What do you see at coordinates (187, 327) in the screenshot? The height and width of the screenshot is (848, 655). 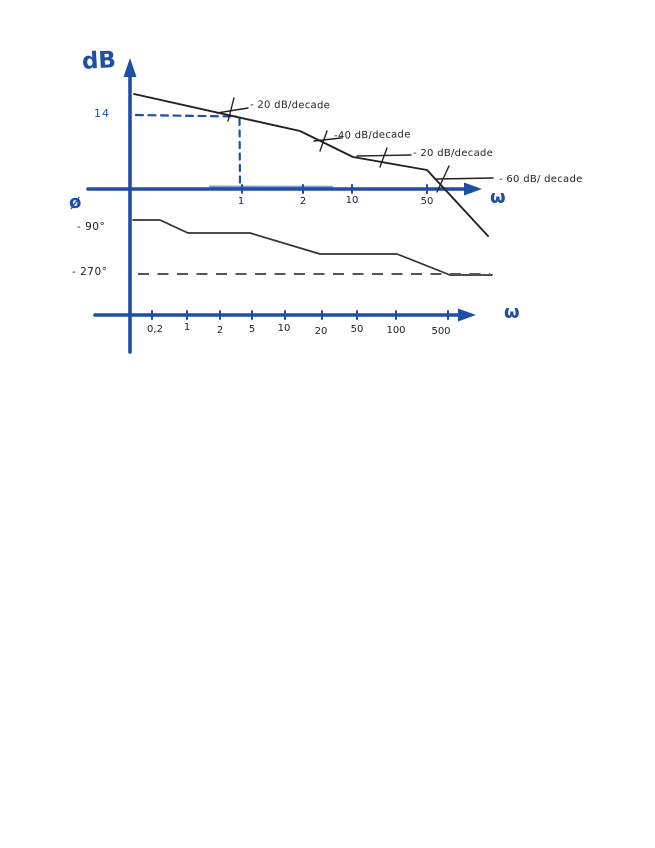 I see `phase-tick-label-1: 1` at bounding box center [187, 327].